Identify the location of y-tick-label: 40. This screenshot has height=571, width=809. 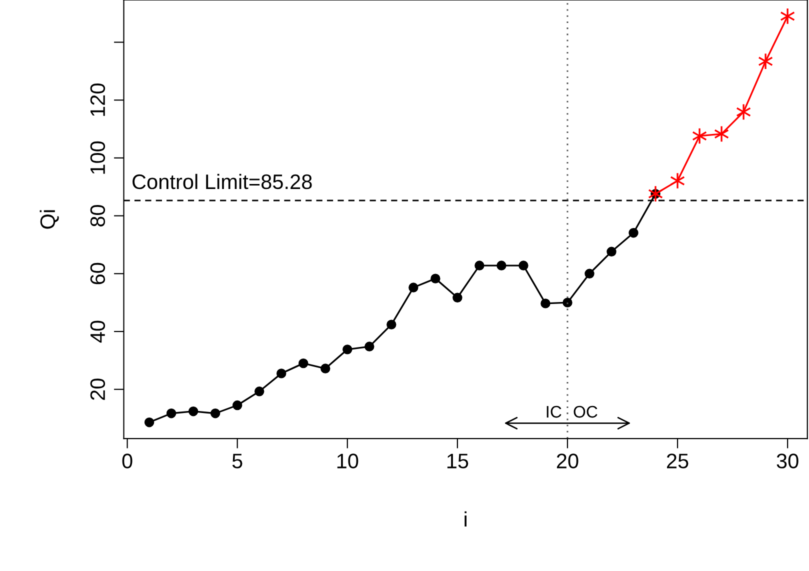
(98, 331).